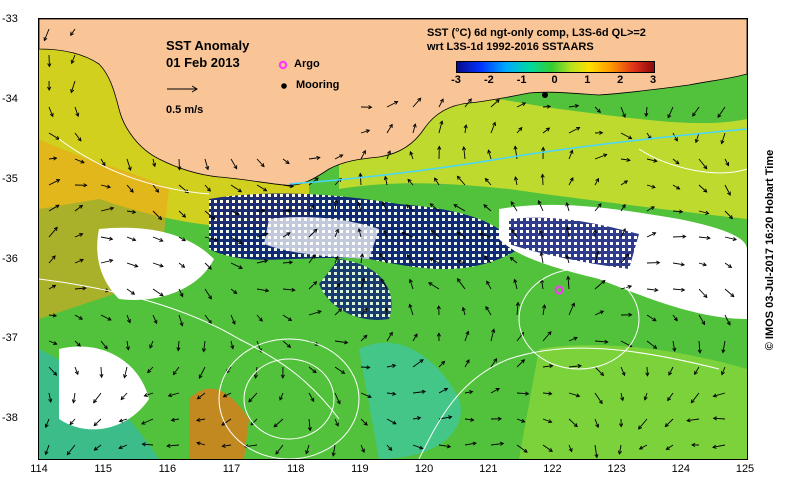 The height and width of the screenshot is (492, 790). I want to click on longitude-tick-label: 125, so click(745, 469).